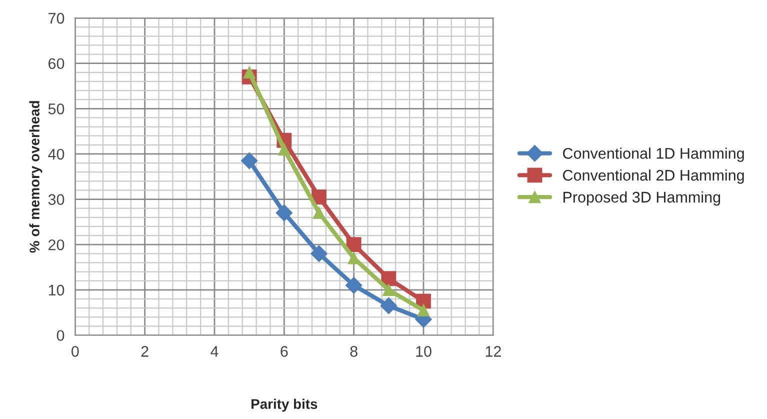  I want to click on y-tick-label: 10, so click(56, 290).